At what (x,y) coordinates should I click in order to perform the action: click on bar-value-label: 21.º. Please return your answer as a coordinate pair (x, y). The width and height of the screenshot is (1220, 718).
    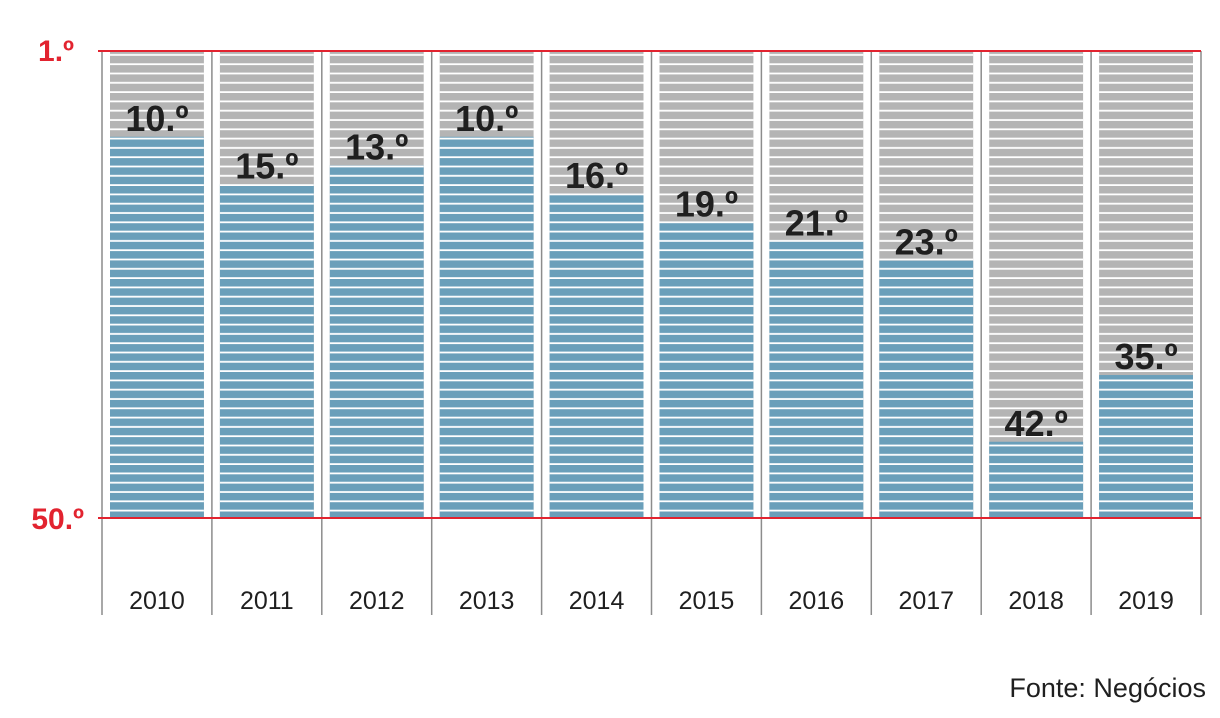
    Looking at the image, I should click on (816, 223).